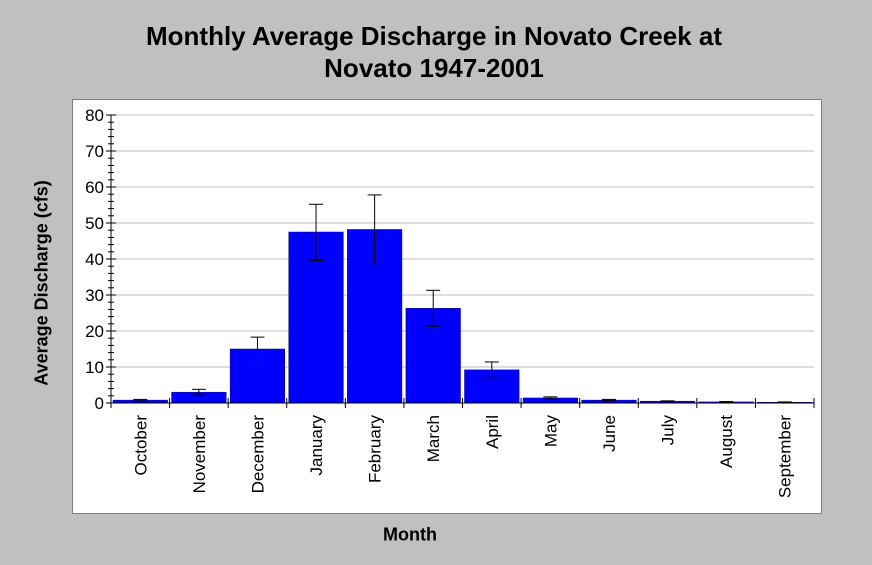 The image size is (872, 565). What do you see at coordinates (316, 232) in the screenshot?
I see `error-bar-january` at bounding box center [316, 232].